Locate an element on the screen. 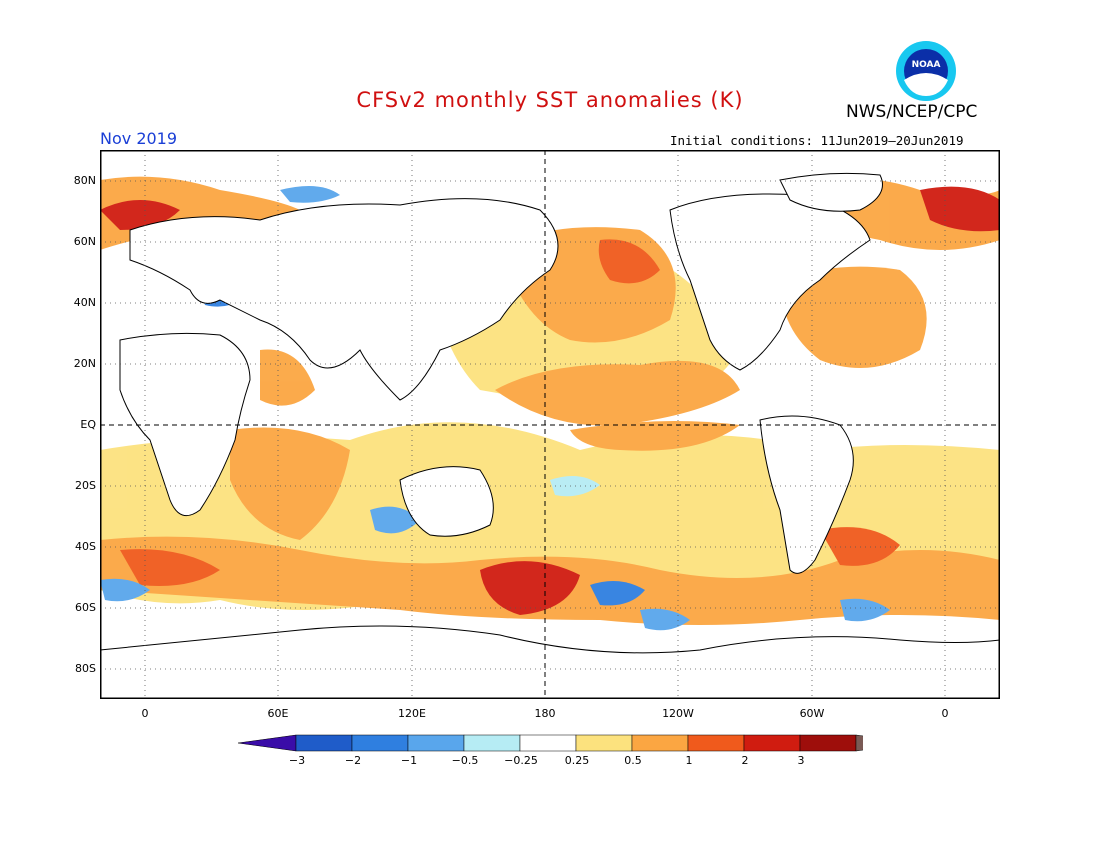 This screenshot has width=1100, height=850. colorbar-label: 0.25 is located at coordinates (577, 760).